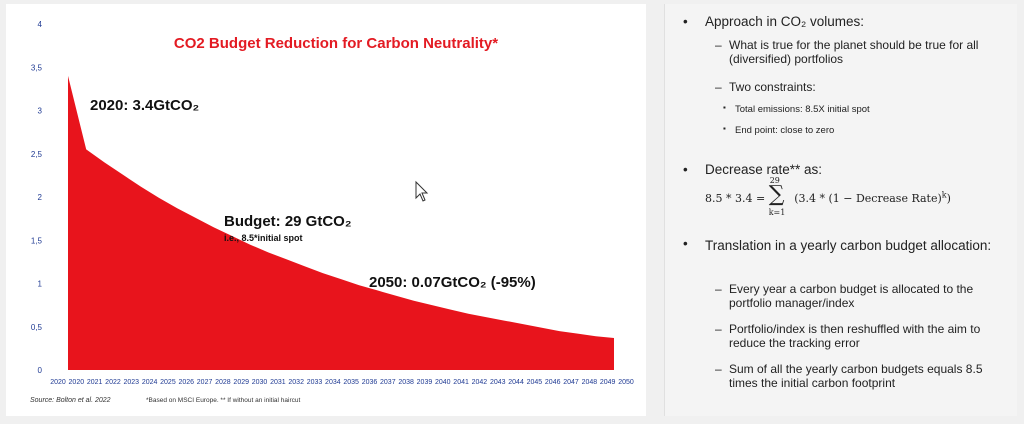  Describe the element at coordinates (40, 284) in the screenshot. I see `y-tick-label: 1` at that location.